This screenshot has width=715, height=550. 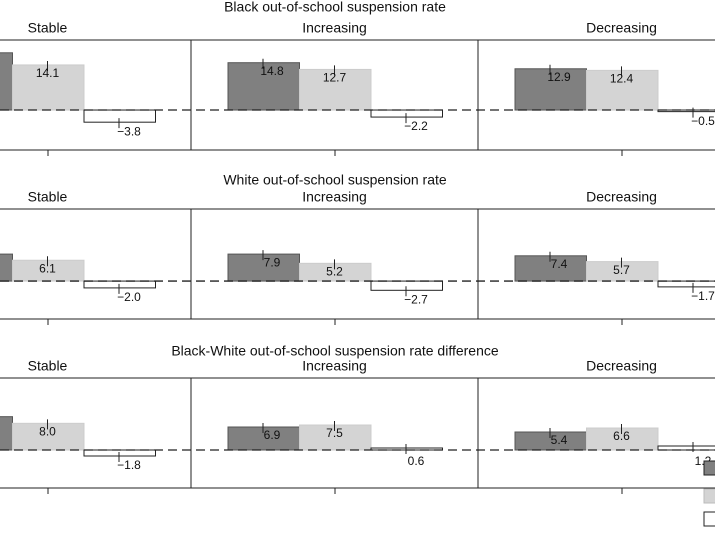 I want to click on value-label: 7.4, so click(x=559, y=264).